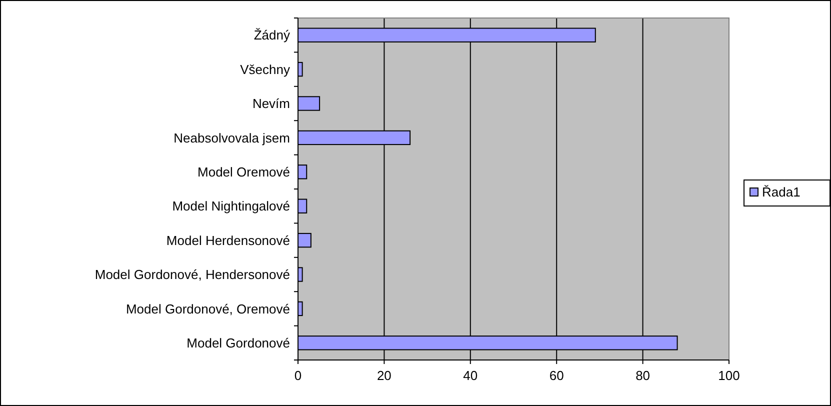 This screenshot has width=831, height=406. Describe the element at coordinates (238, 342) in the screenshot. I see `y-tick-label: Model Gordonové` at that location.